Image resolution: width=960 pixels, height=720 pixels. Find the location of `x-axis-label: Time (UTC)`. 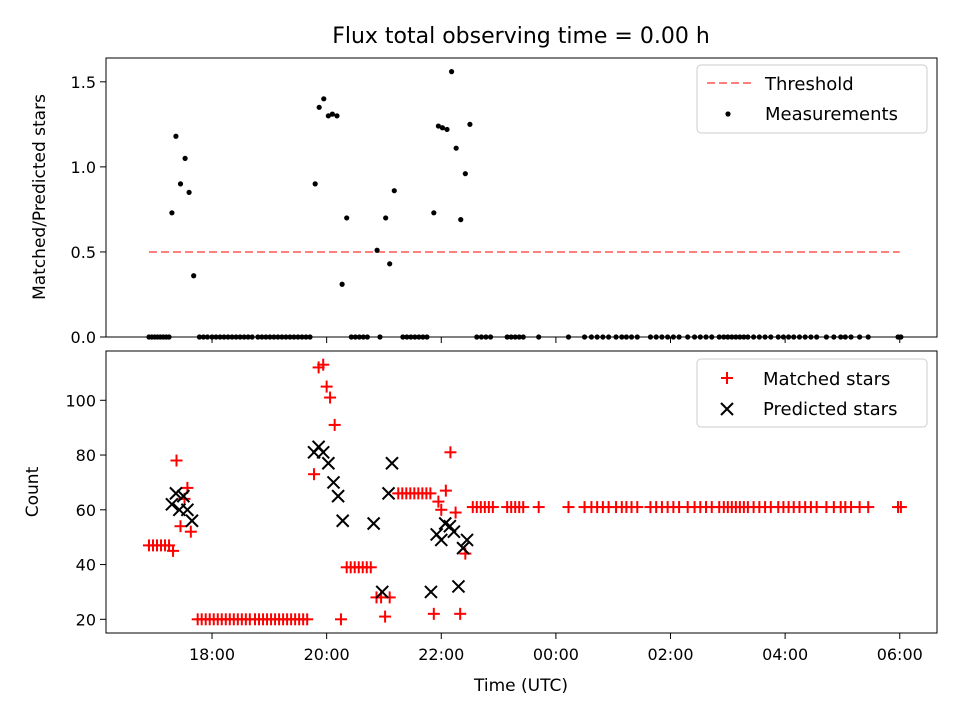

x-axis-label: Time (UTC) is located at coordinates (520, 686).